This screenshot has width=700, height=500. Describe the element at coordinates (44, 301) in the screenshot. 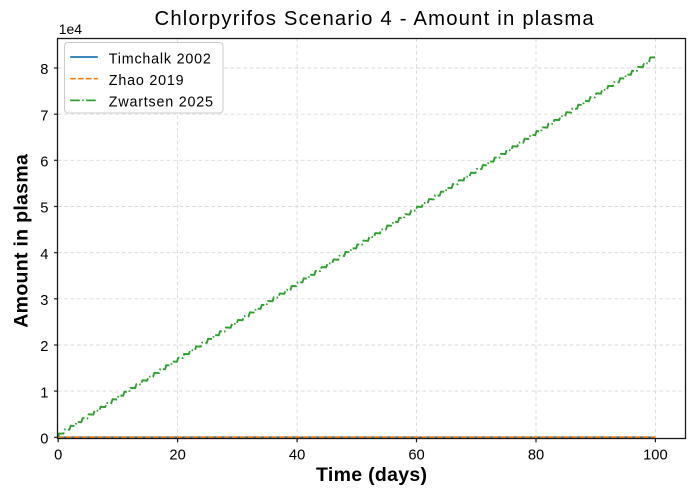

I see `svg-text: 3` at that location.